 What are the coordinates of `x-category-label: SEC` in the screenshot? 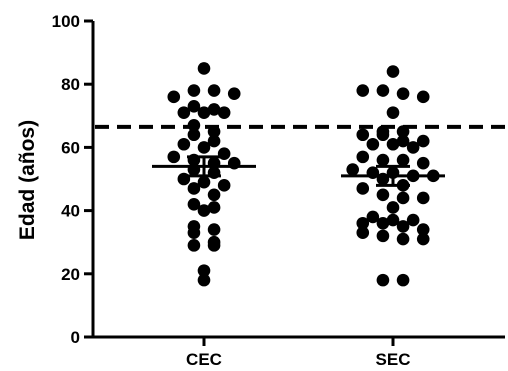 It's located at (393, 359).